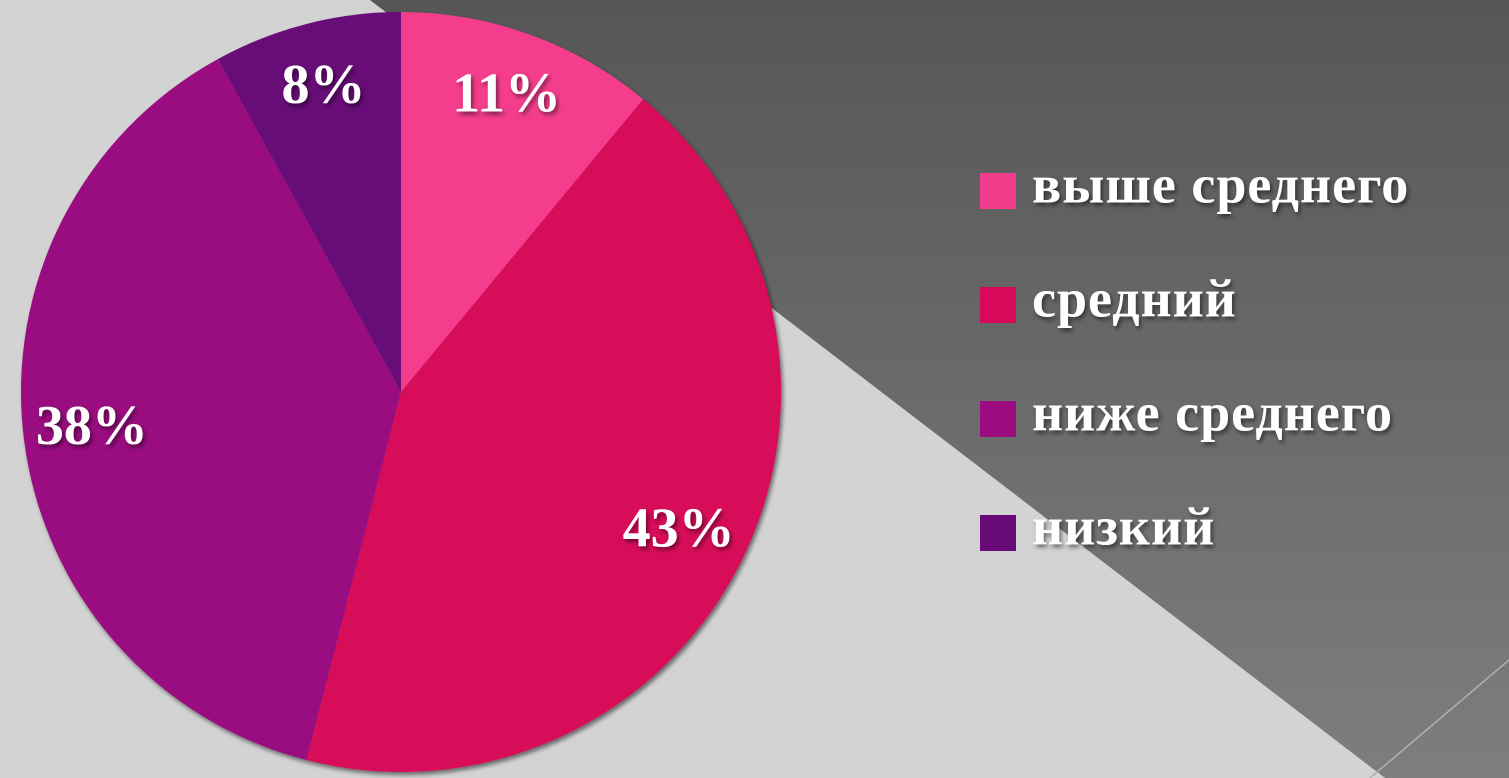  Describe the element at coordinates (1123, 526) in the screenshot. I see `legend-label: низкий` at that location.